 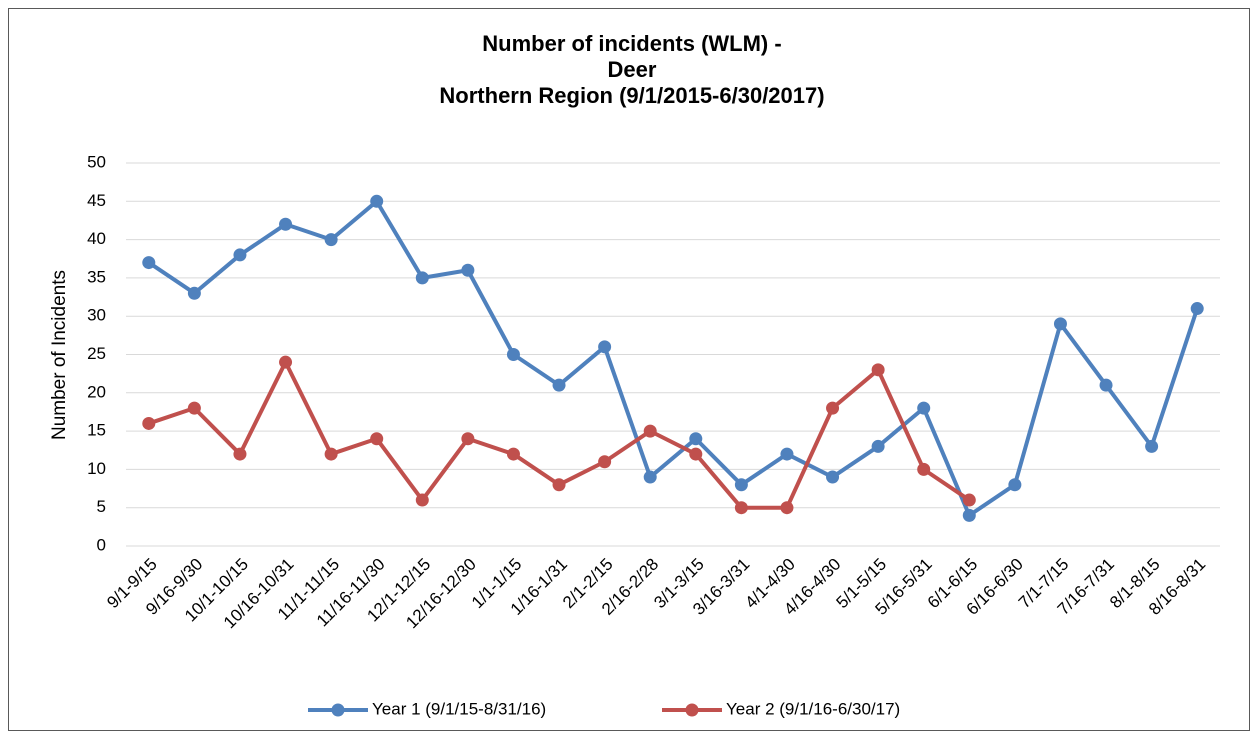 I want to click on y-tick-label: 15, so click(x=96, y=430).